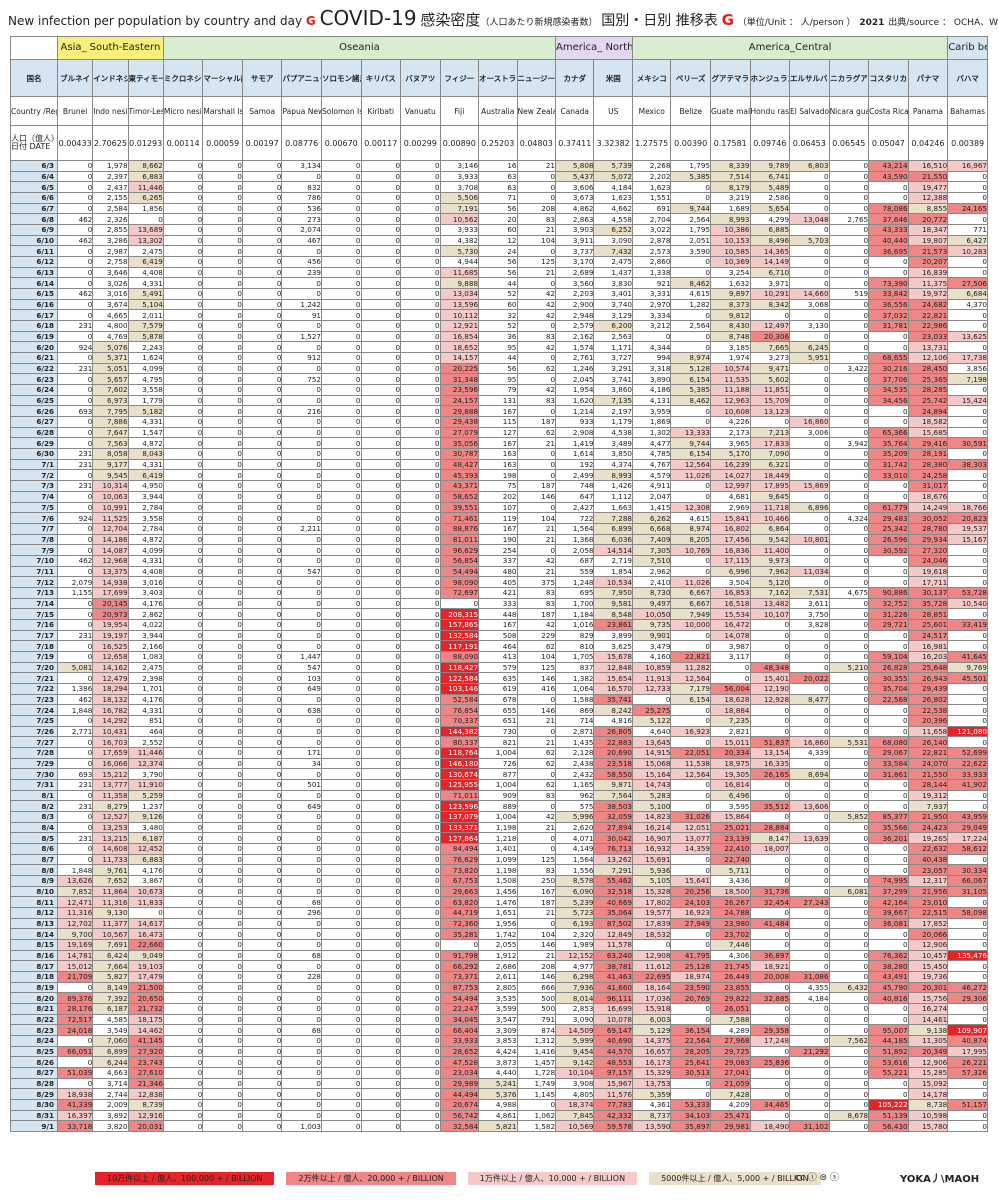 This screenshot has height=1200, width=998. What do you see at coordinates (536, 1041) in the screenshot?
I see `value-cell: 1,312` at bounding box center [536, 1041].